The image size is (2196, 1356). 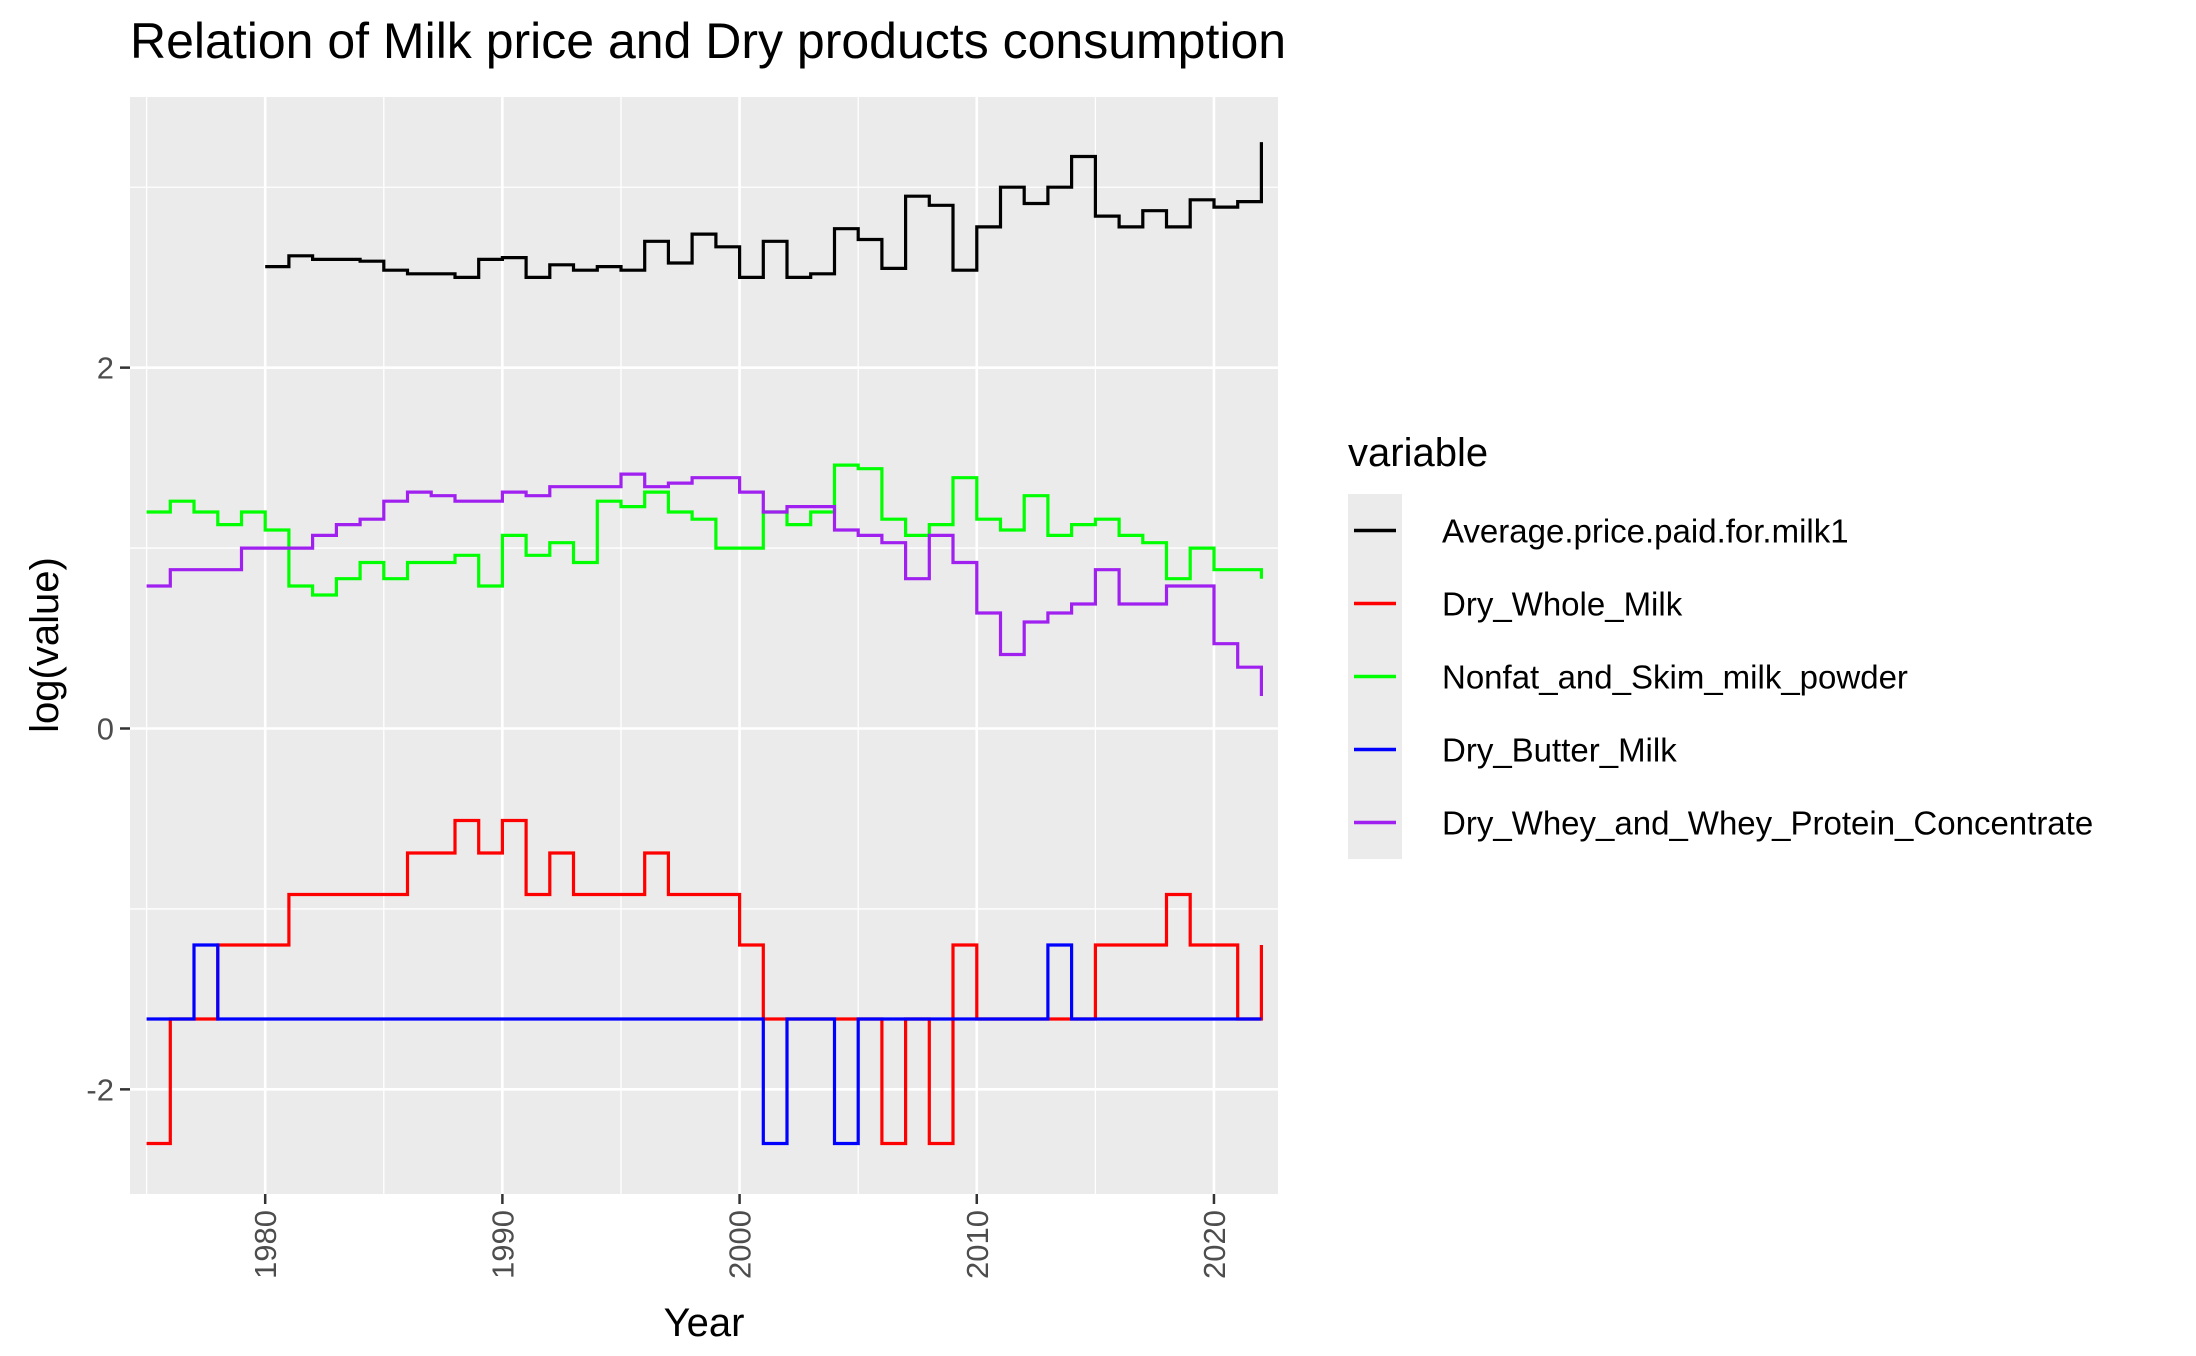 What do you see at coordinates (740, 1244) in the screenshot?
I see `x-tick-label: 2000` at bounding box center [740, 1244].